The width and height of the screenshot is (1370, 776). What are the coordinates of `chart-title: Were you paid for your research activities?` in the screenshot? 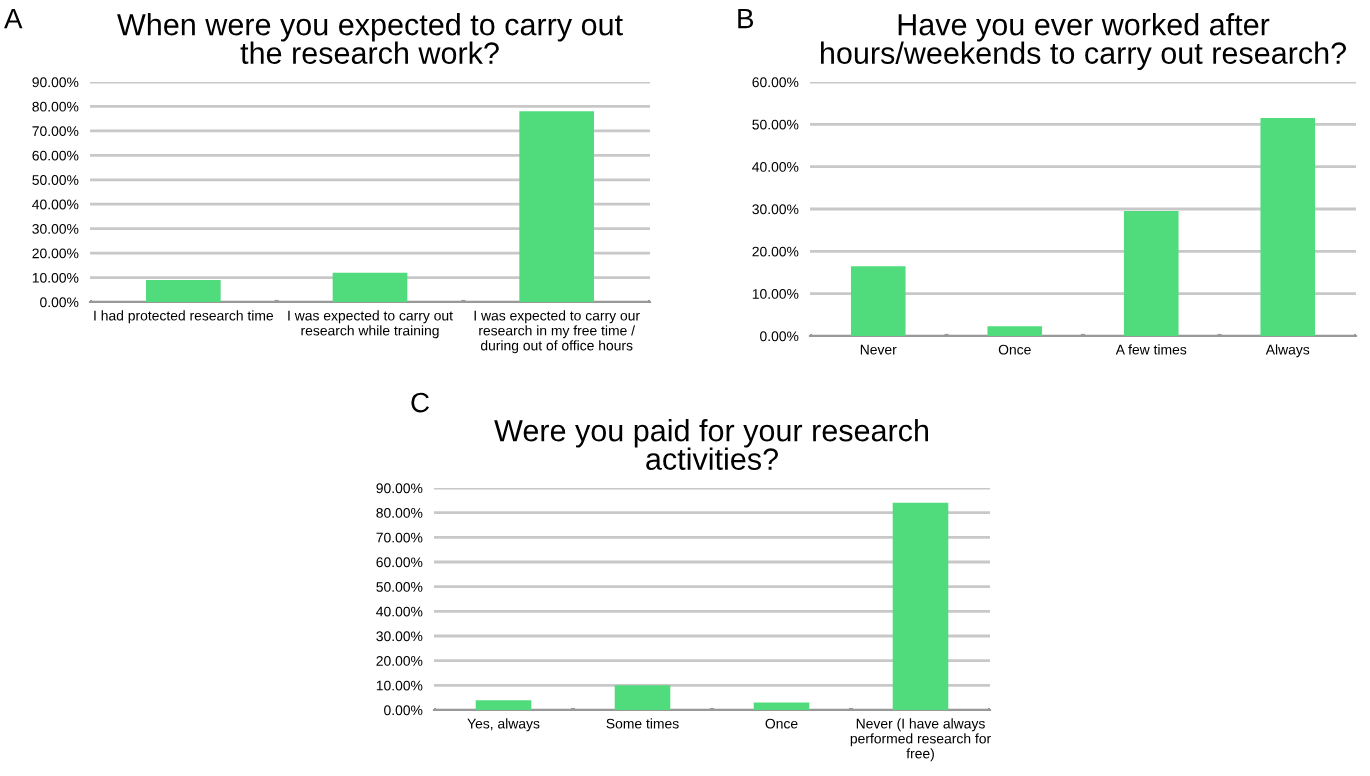 It's located at (711, 444).